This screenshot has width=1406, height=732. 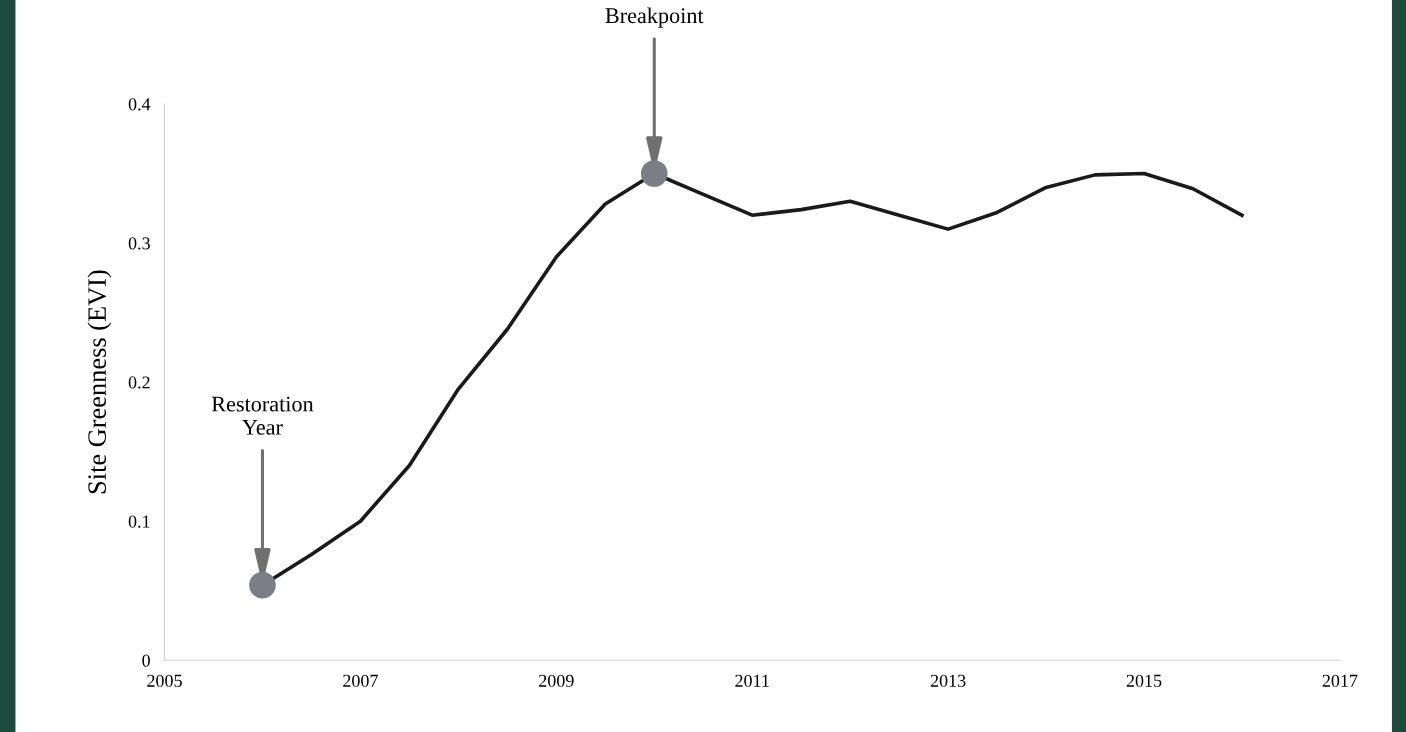 I want to click on x-tick-label: 2015, so click(x=1144, y=680).